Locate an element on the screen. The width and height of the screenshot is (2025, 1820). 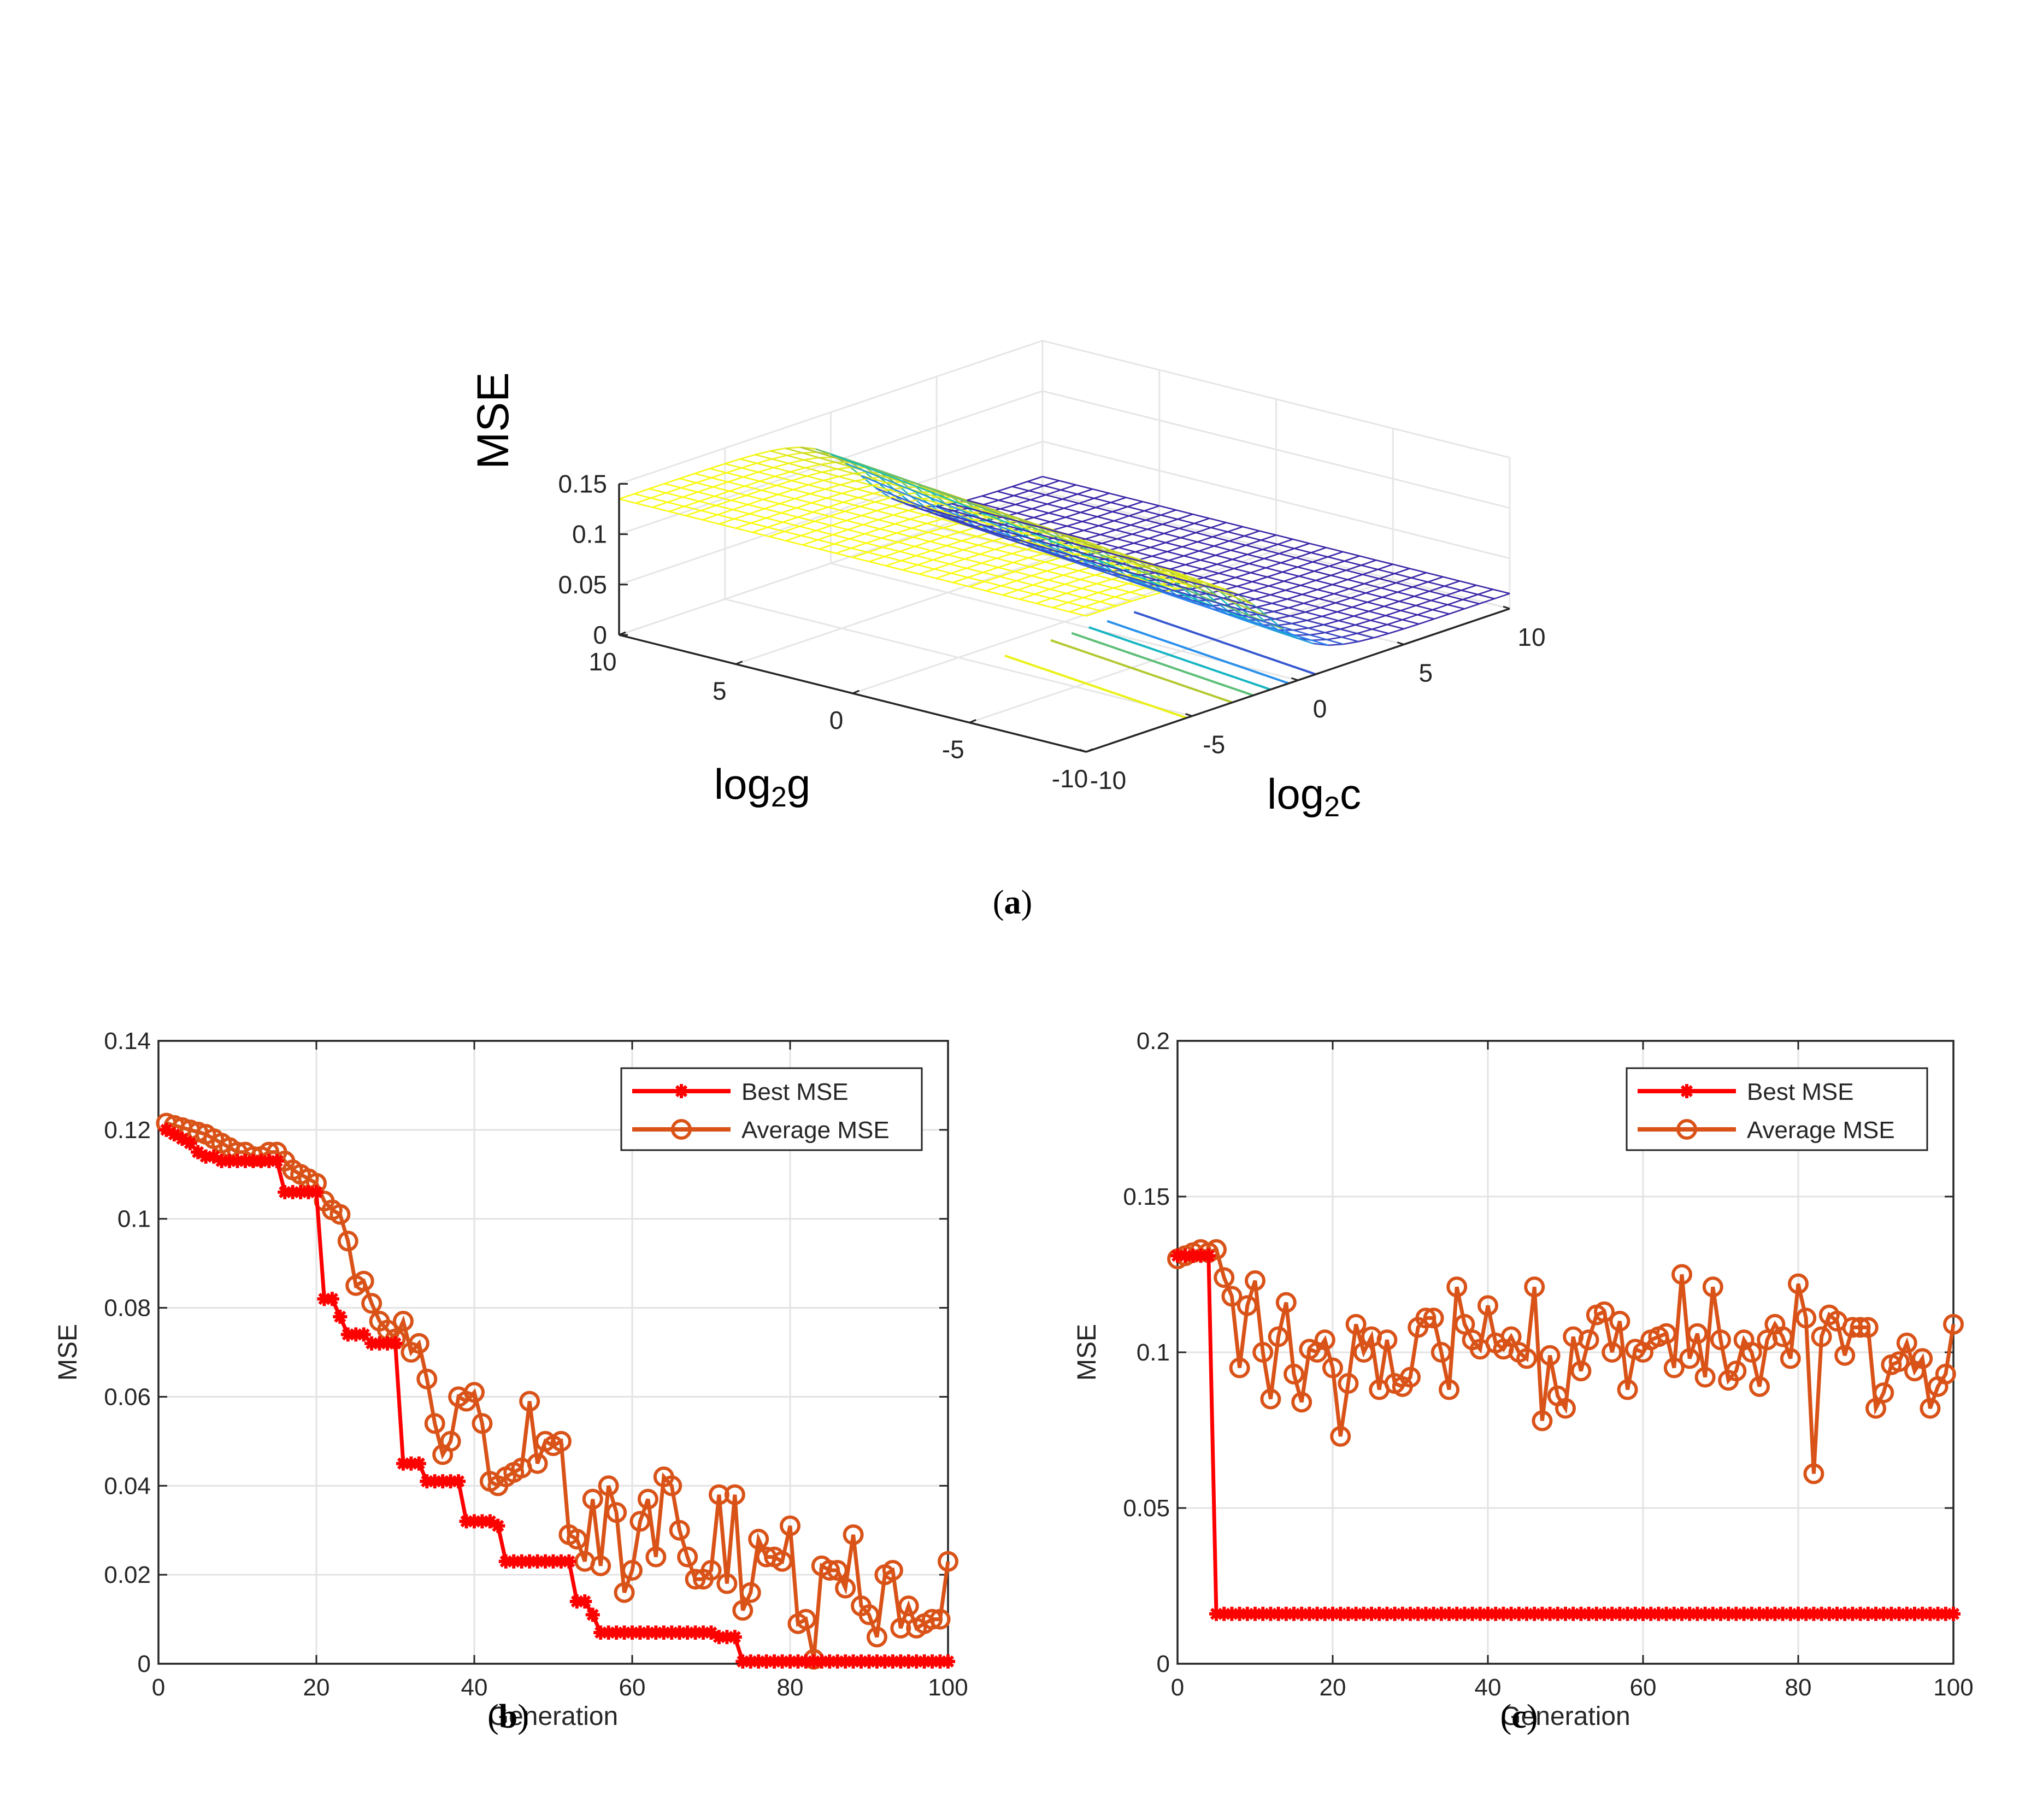
g-tick-label: 5 is located at coordinates (720, 691).